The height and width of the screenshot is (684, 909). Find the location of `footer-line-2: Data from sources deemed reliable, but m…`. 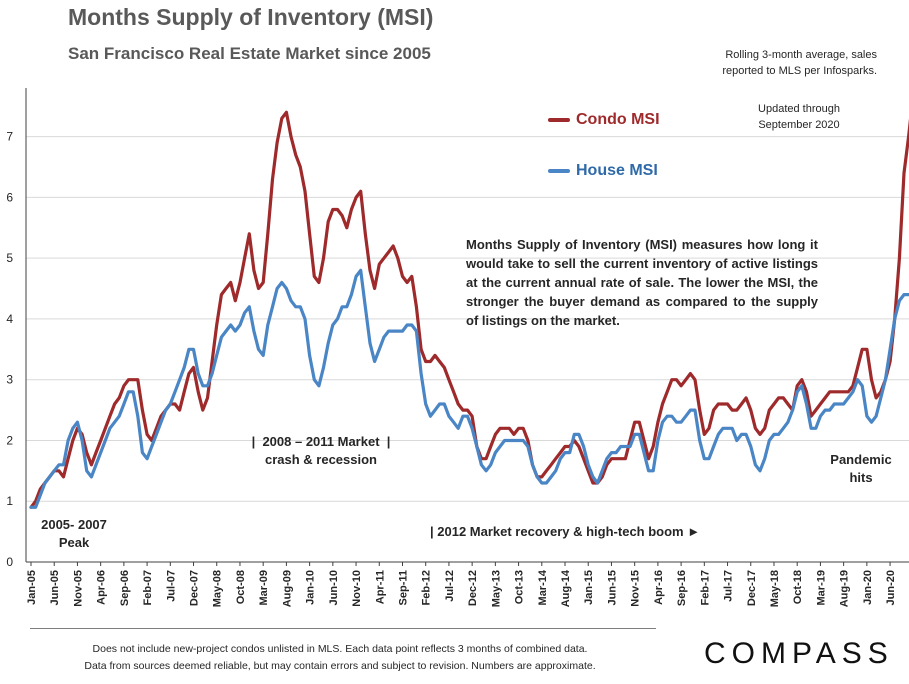

footer-line-2: Data from sources deemed reliable, but m… is located at coordinates (340, 666).